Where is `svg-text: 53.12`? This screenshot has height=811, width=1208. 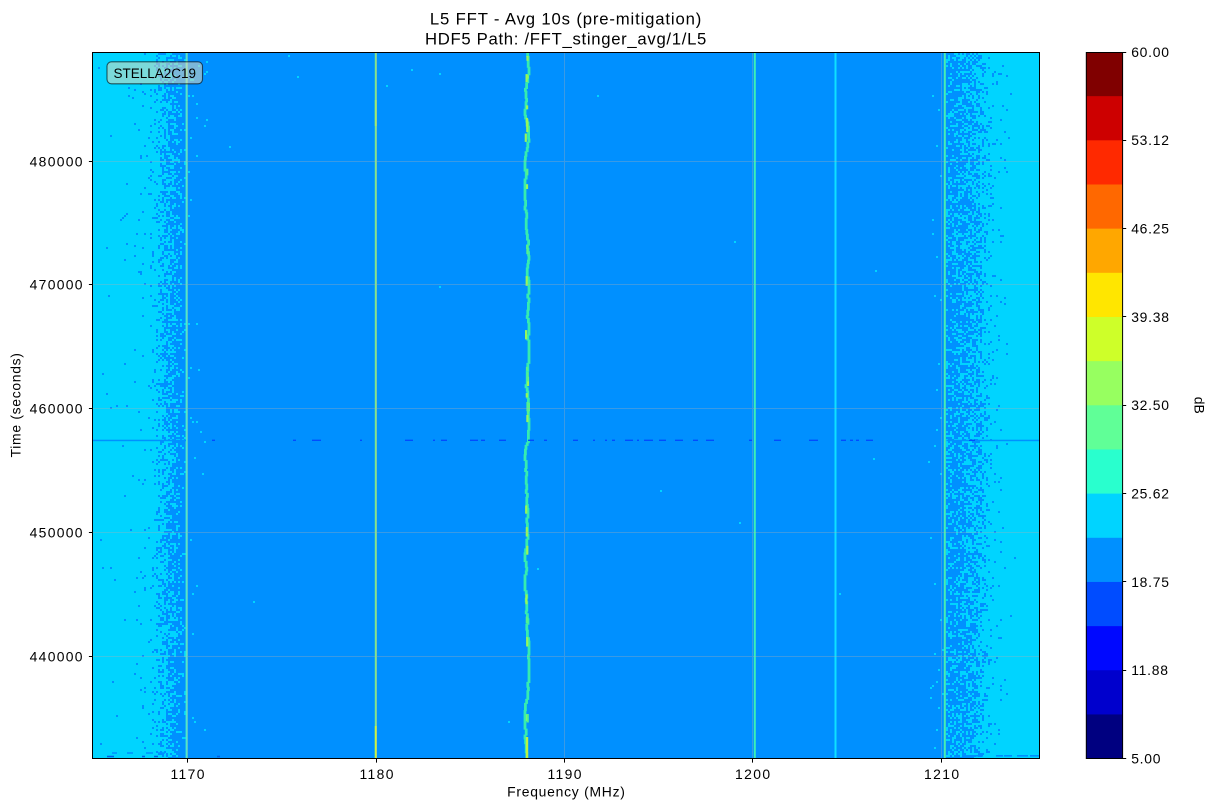
svg-text: 53.12 is located at coordinates (1150, 140).